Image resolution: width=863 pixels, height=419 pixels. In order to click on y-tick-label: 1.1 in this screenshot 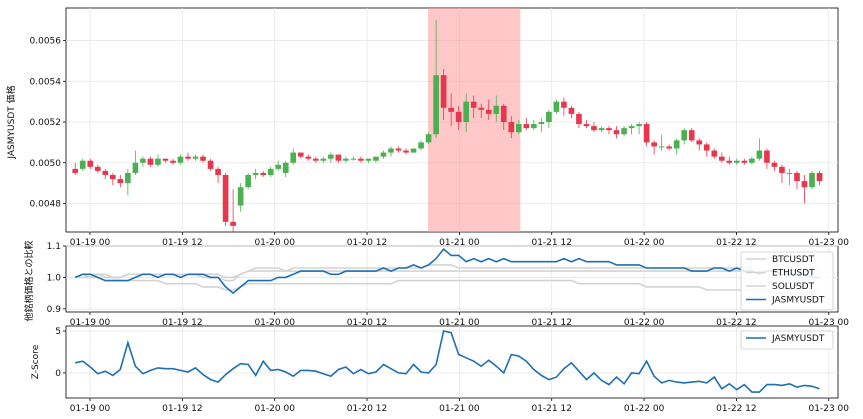, I will do `click(54, 247)`.